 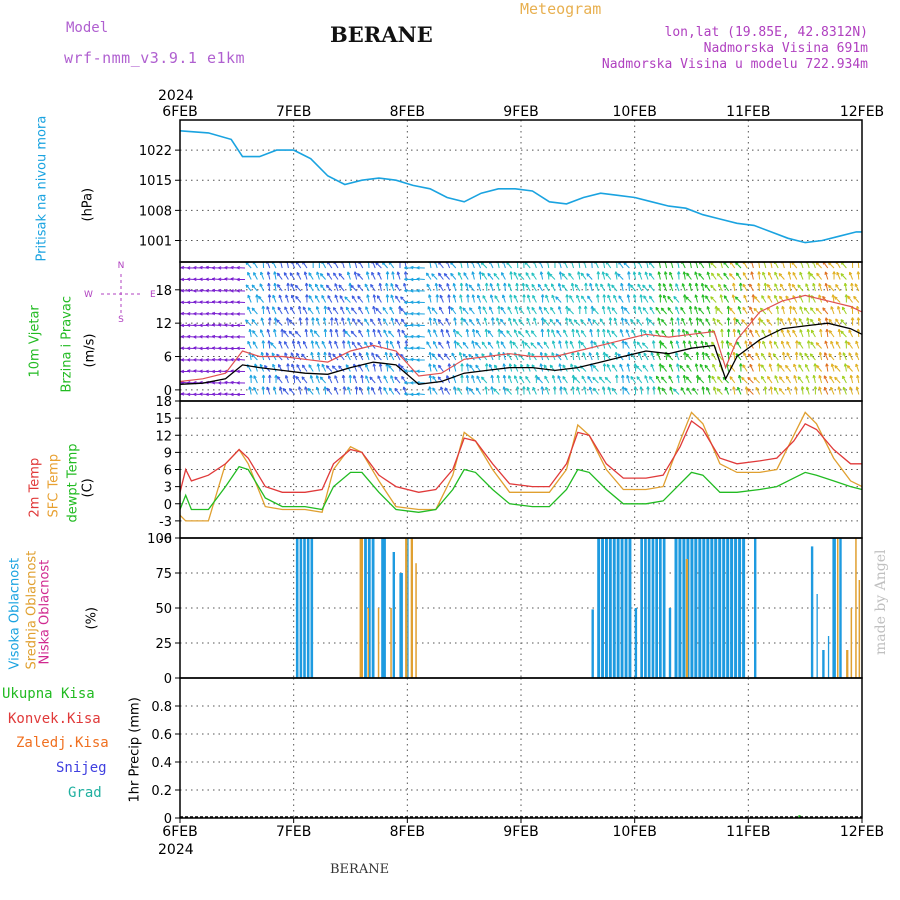 I want to click on y-tick-label: -6, so click(x=165, y=539).